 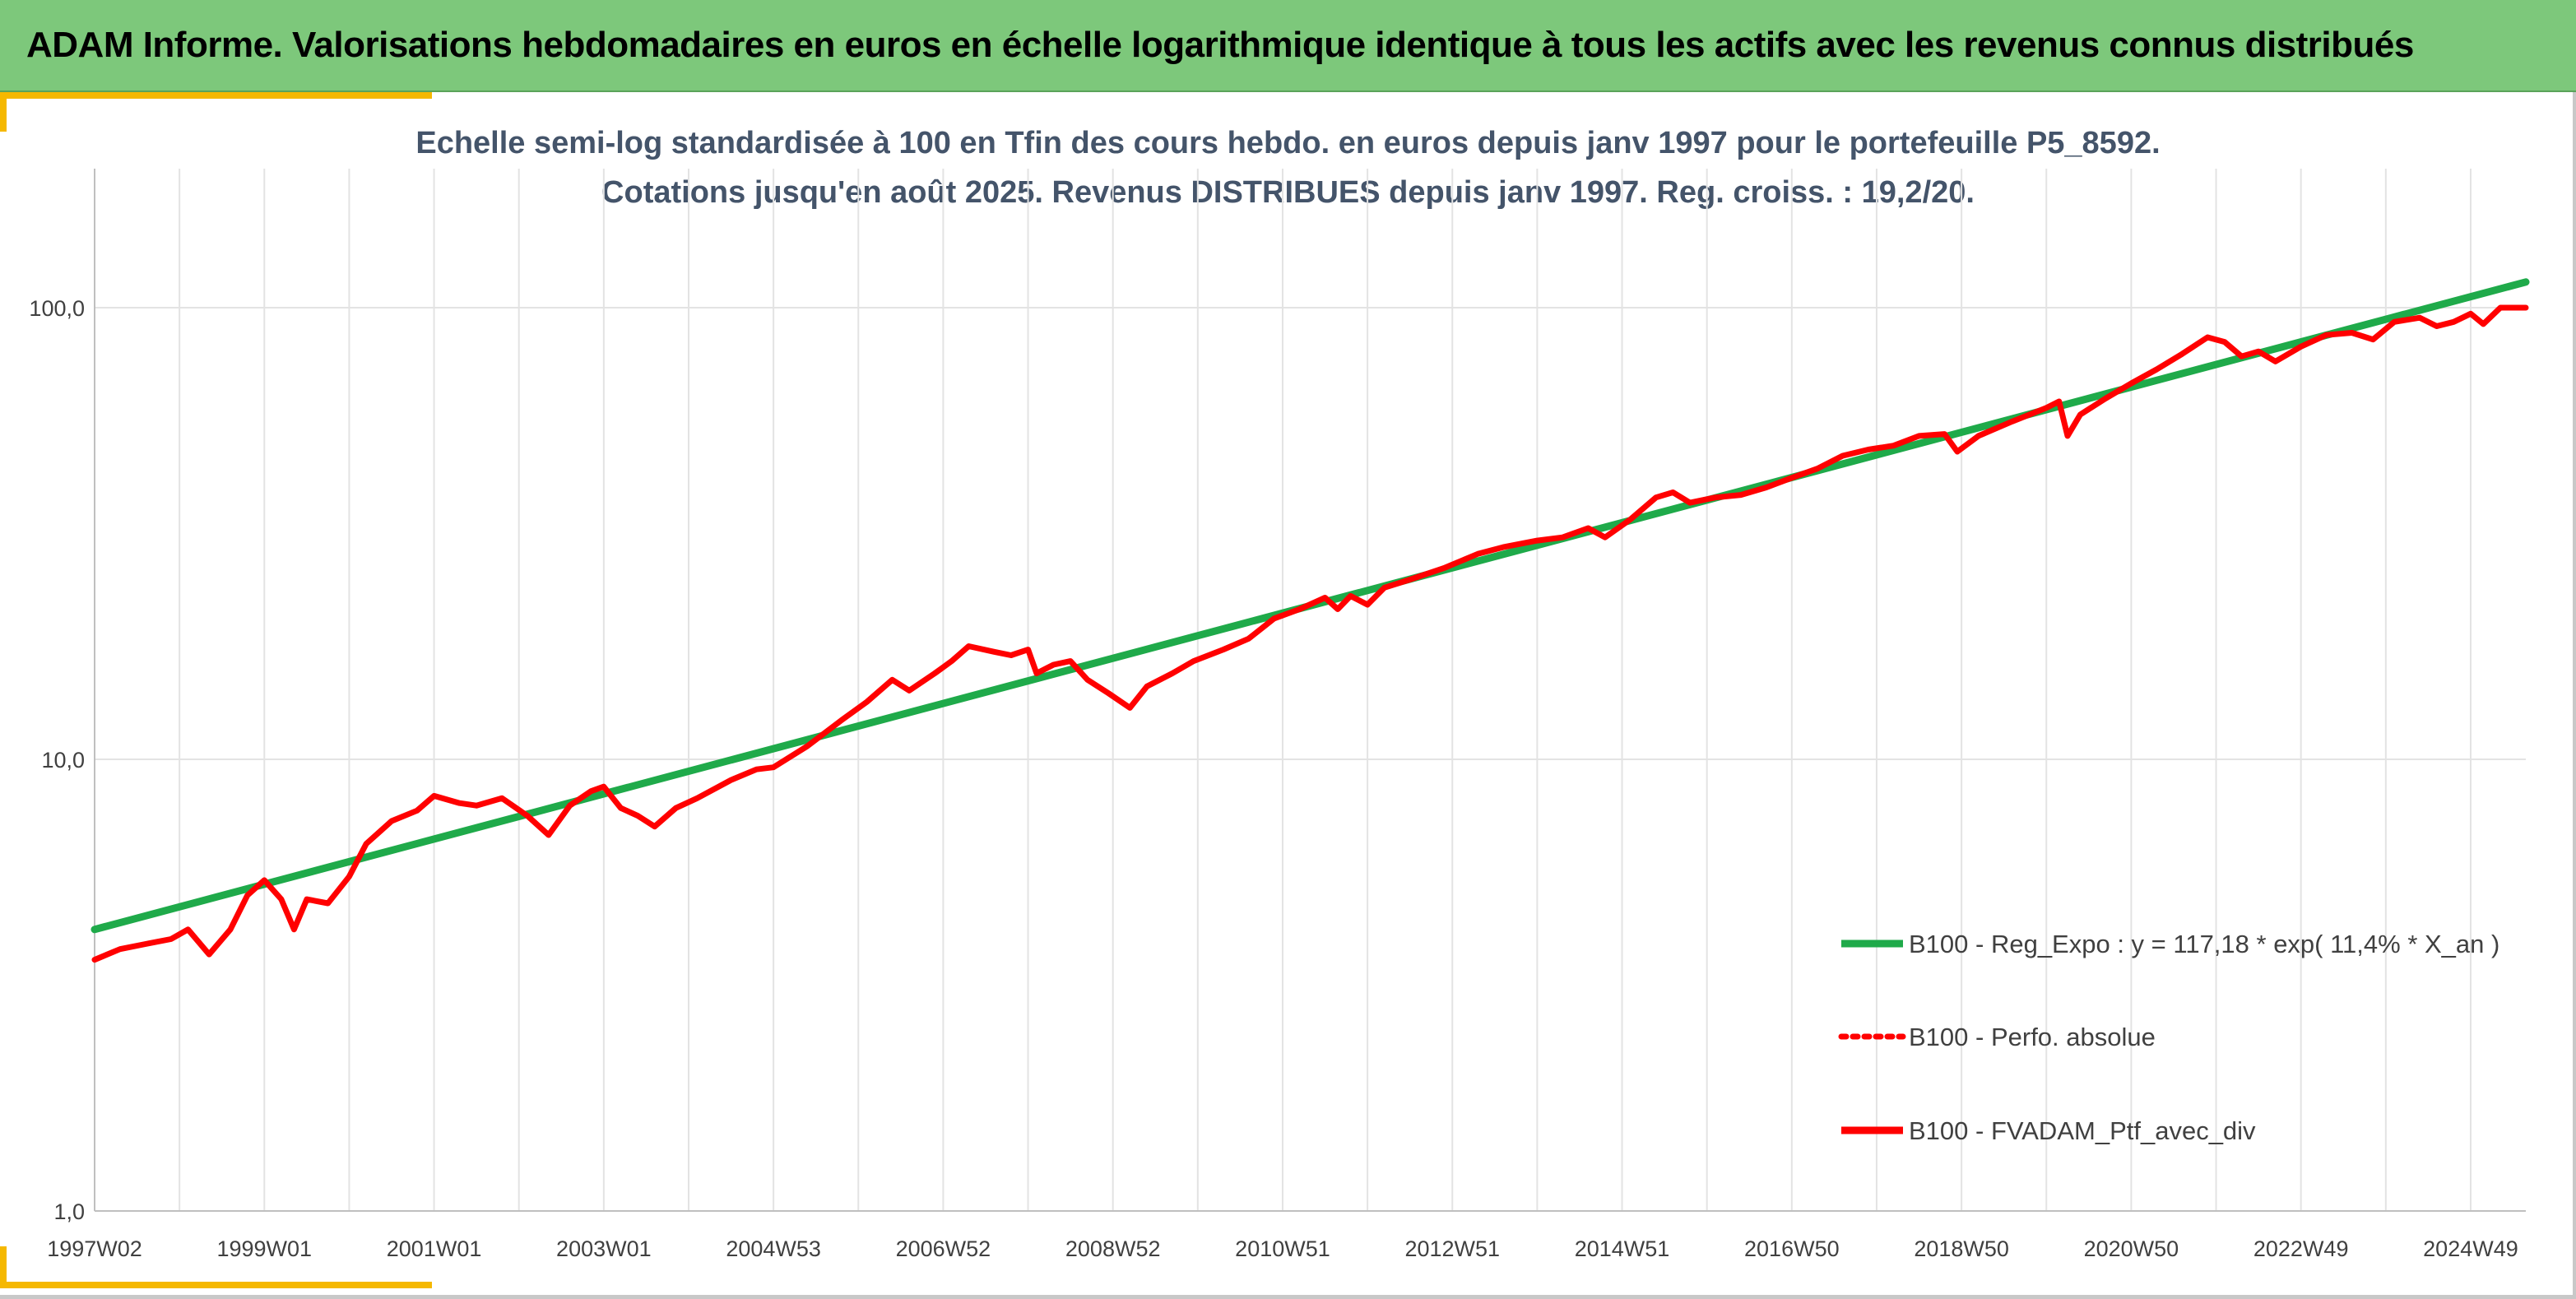 I want to click on accent-corner-top, so click(x=216, y=95).